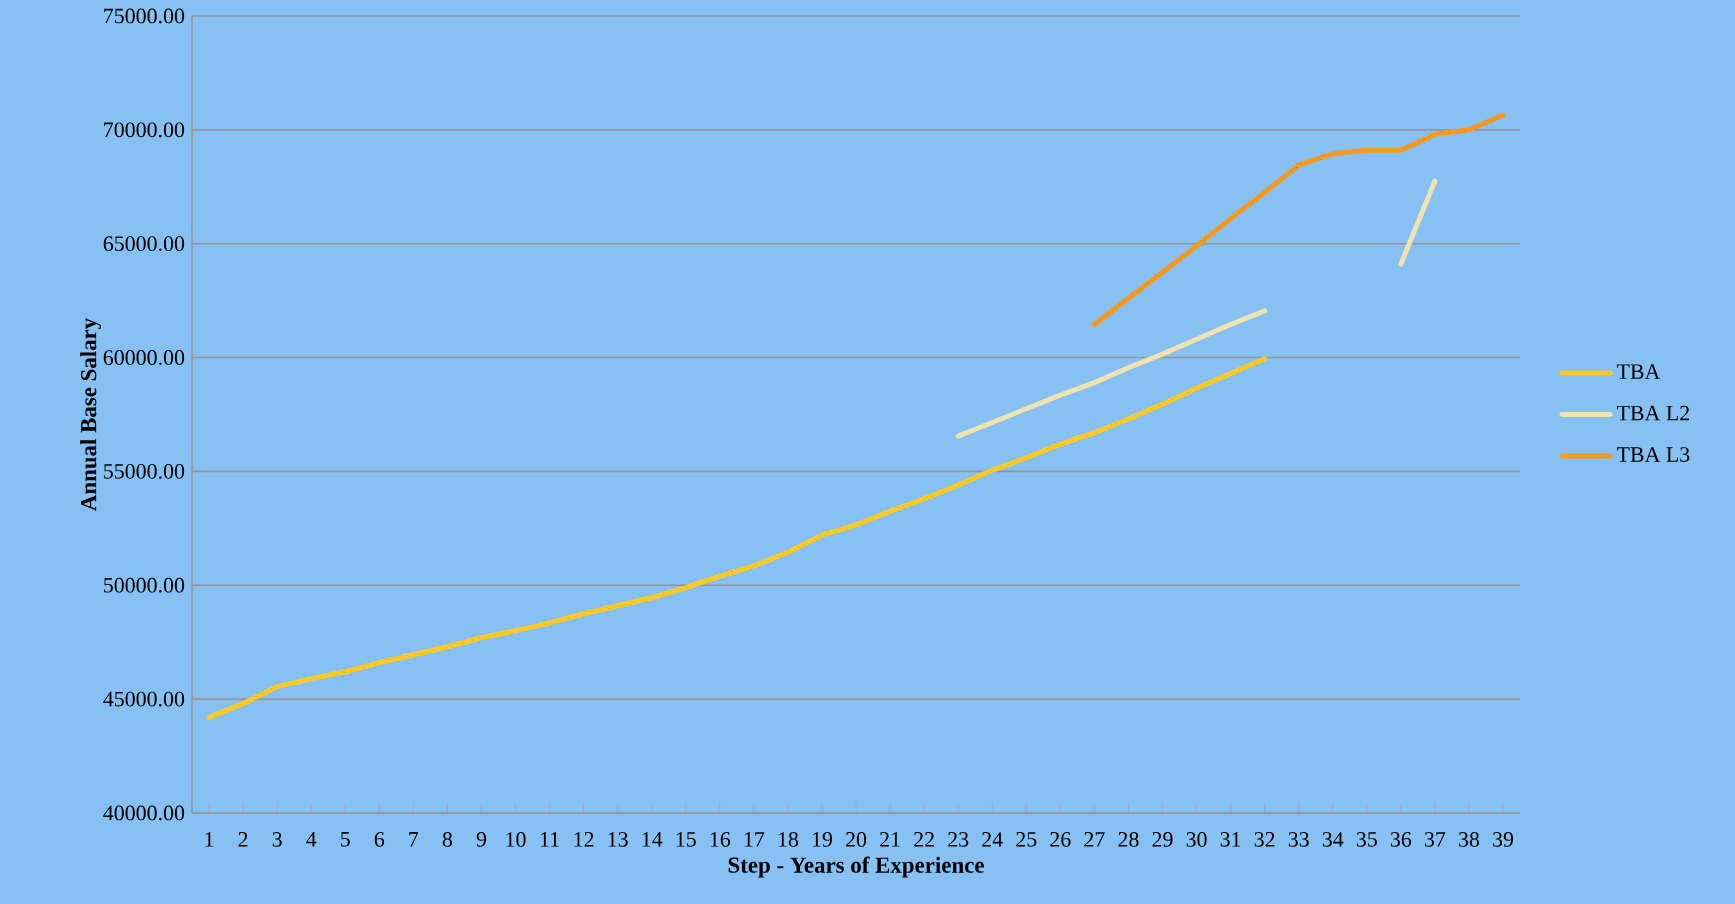 The width and height of the screenshot is (1735, 904). Describe the element at coordinates (720, 839) in the screenshot. I see `x-tick-label: 16` at that location.